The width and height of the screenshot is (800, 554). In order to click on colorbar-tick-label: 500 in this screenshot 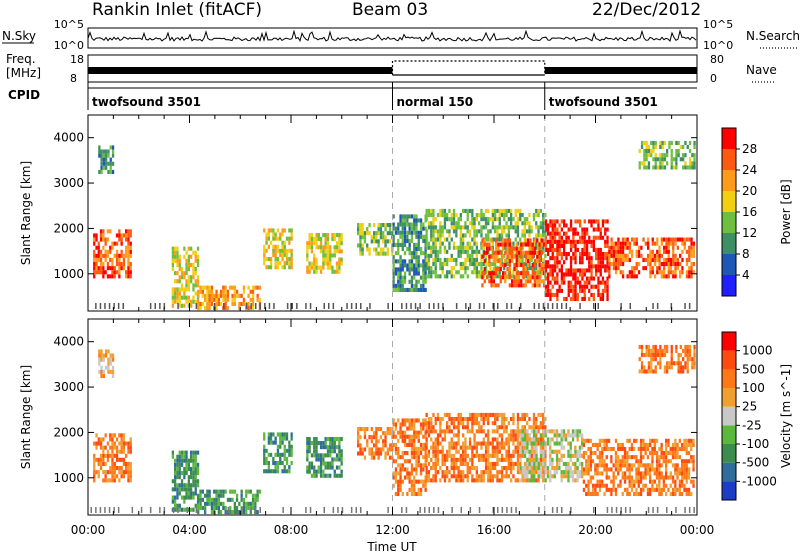, I will do `click(753, 369)`.